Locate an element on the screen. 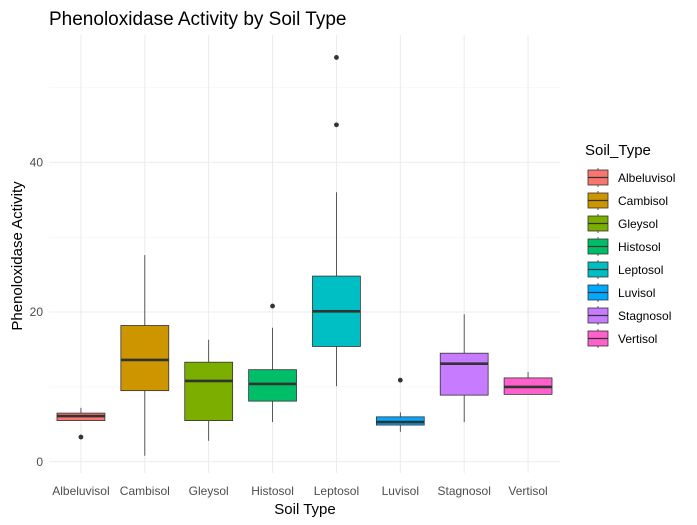 This screenshot has width=697, height=525. box-stagnosol is located at coordinates (464, 368).